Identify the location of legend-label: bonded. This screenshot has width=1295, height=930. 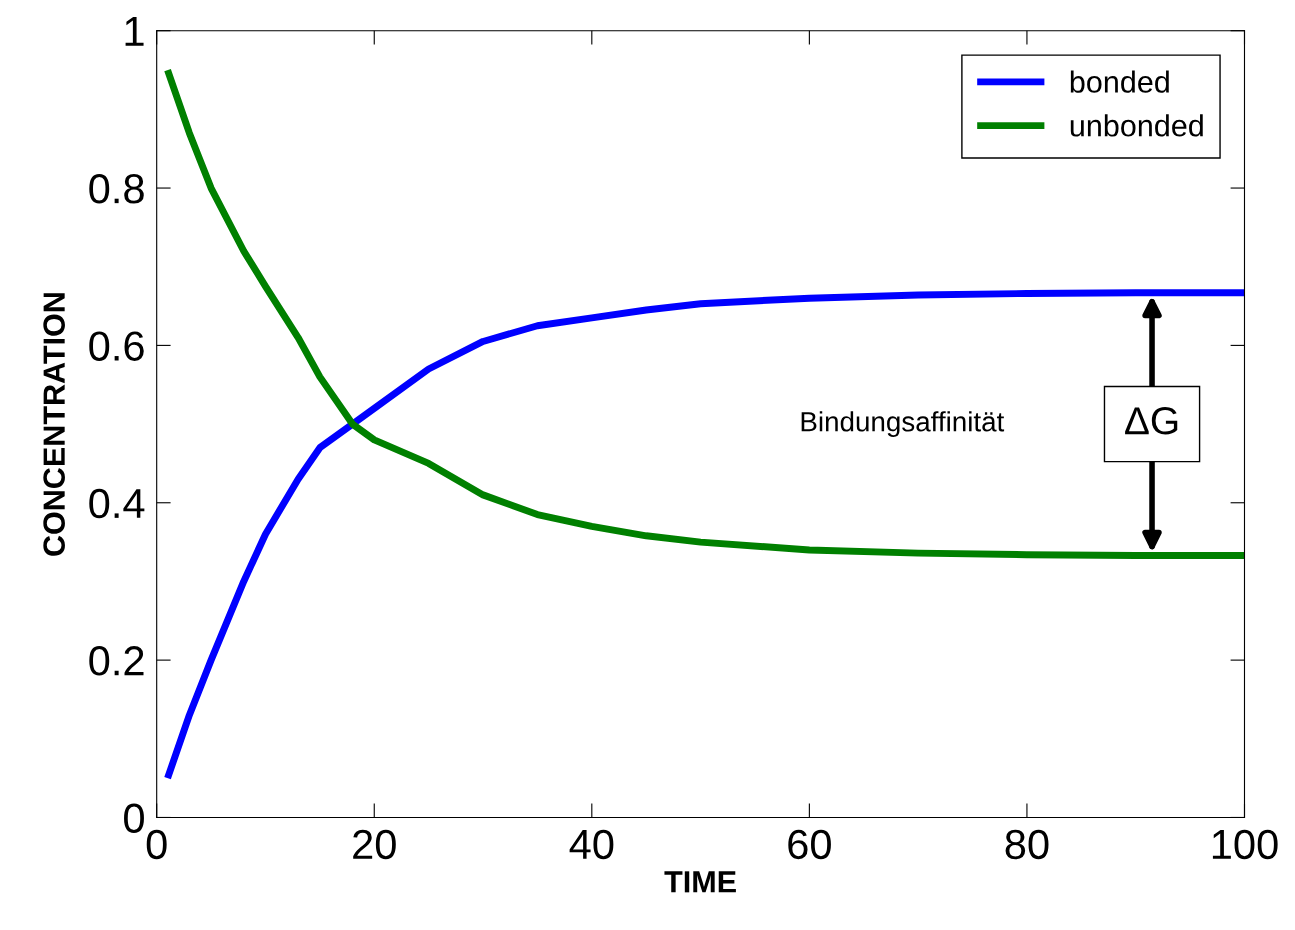
(1119, 81).